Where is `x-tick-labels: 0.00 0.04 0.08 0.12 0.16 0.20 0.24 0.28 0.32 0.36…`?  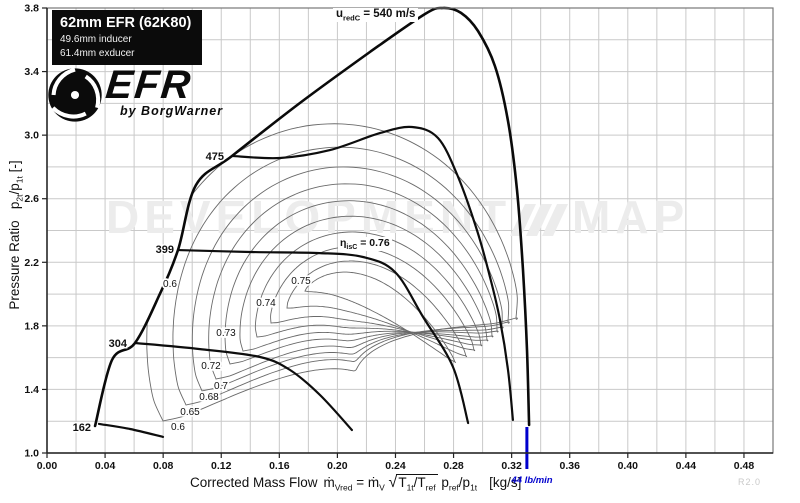
x-tick-labels: 0.00 0.04 0.08 0.12 0.16 0.20 0.24 0.28 0.32 0.36… is located at coordinates (396, 466).